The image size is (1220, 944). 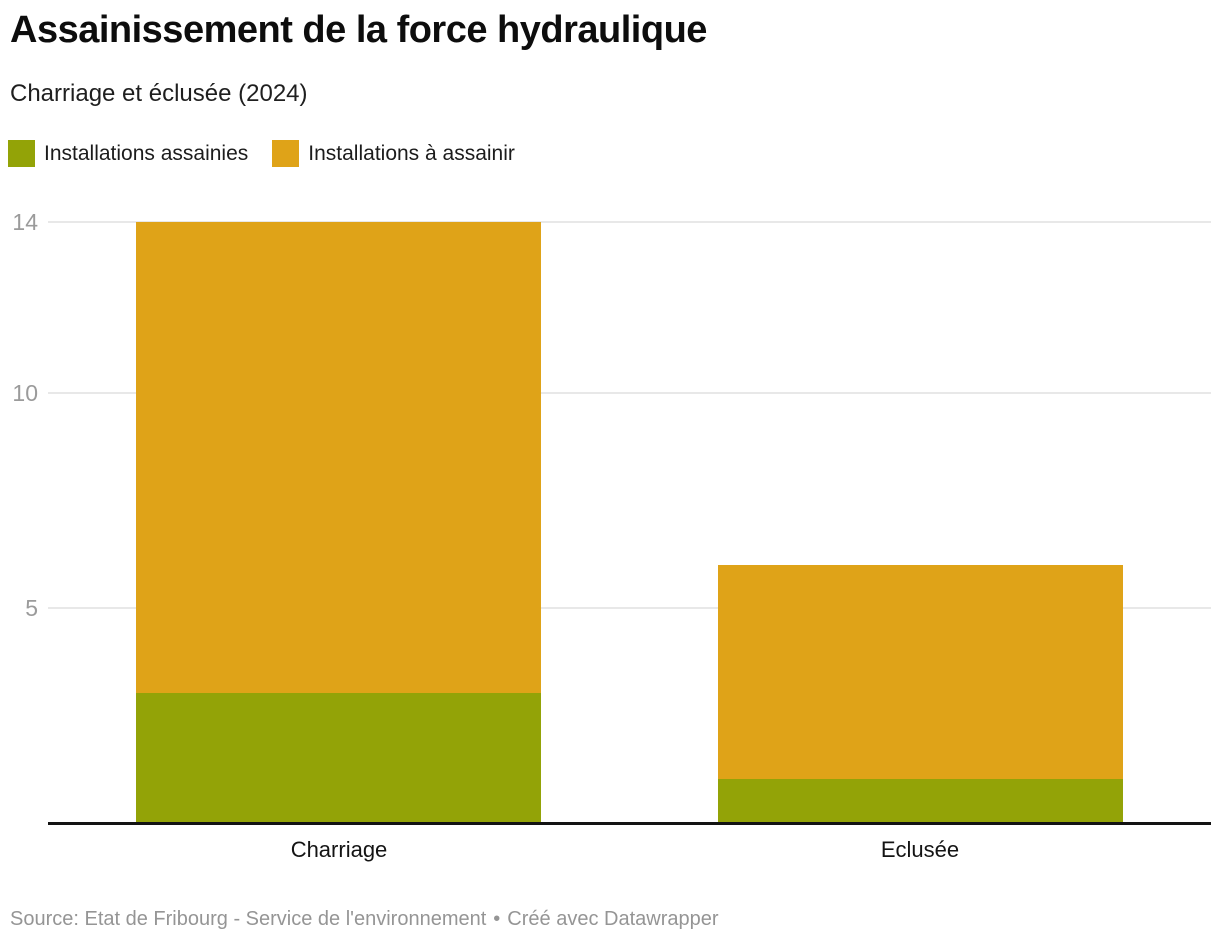 What do you see at coordinates (25, 222) in the screenshot?
I see `y-axis-tick-label: 14` at bounding box center [25, 222].